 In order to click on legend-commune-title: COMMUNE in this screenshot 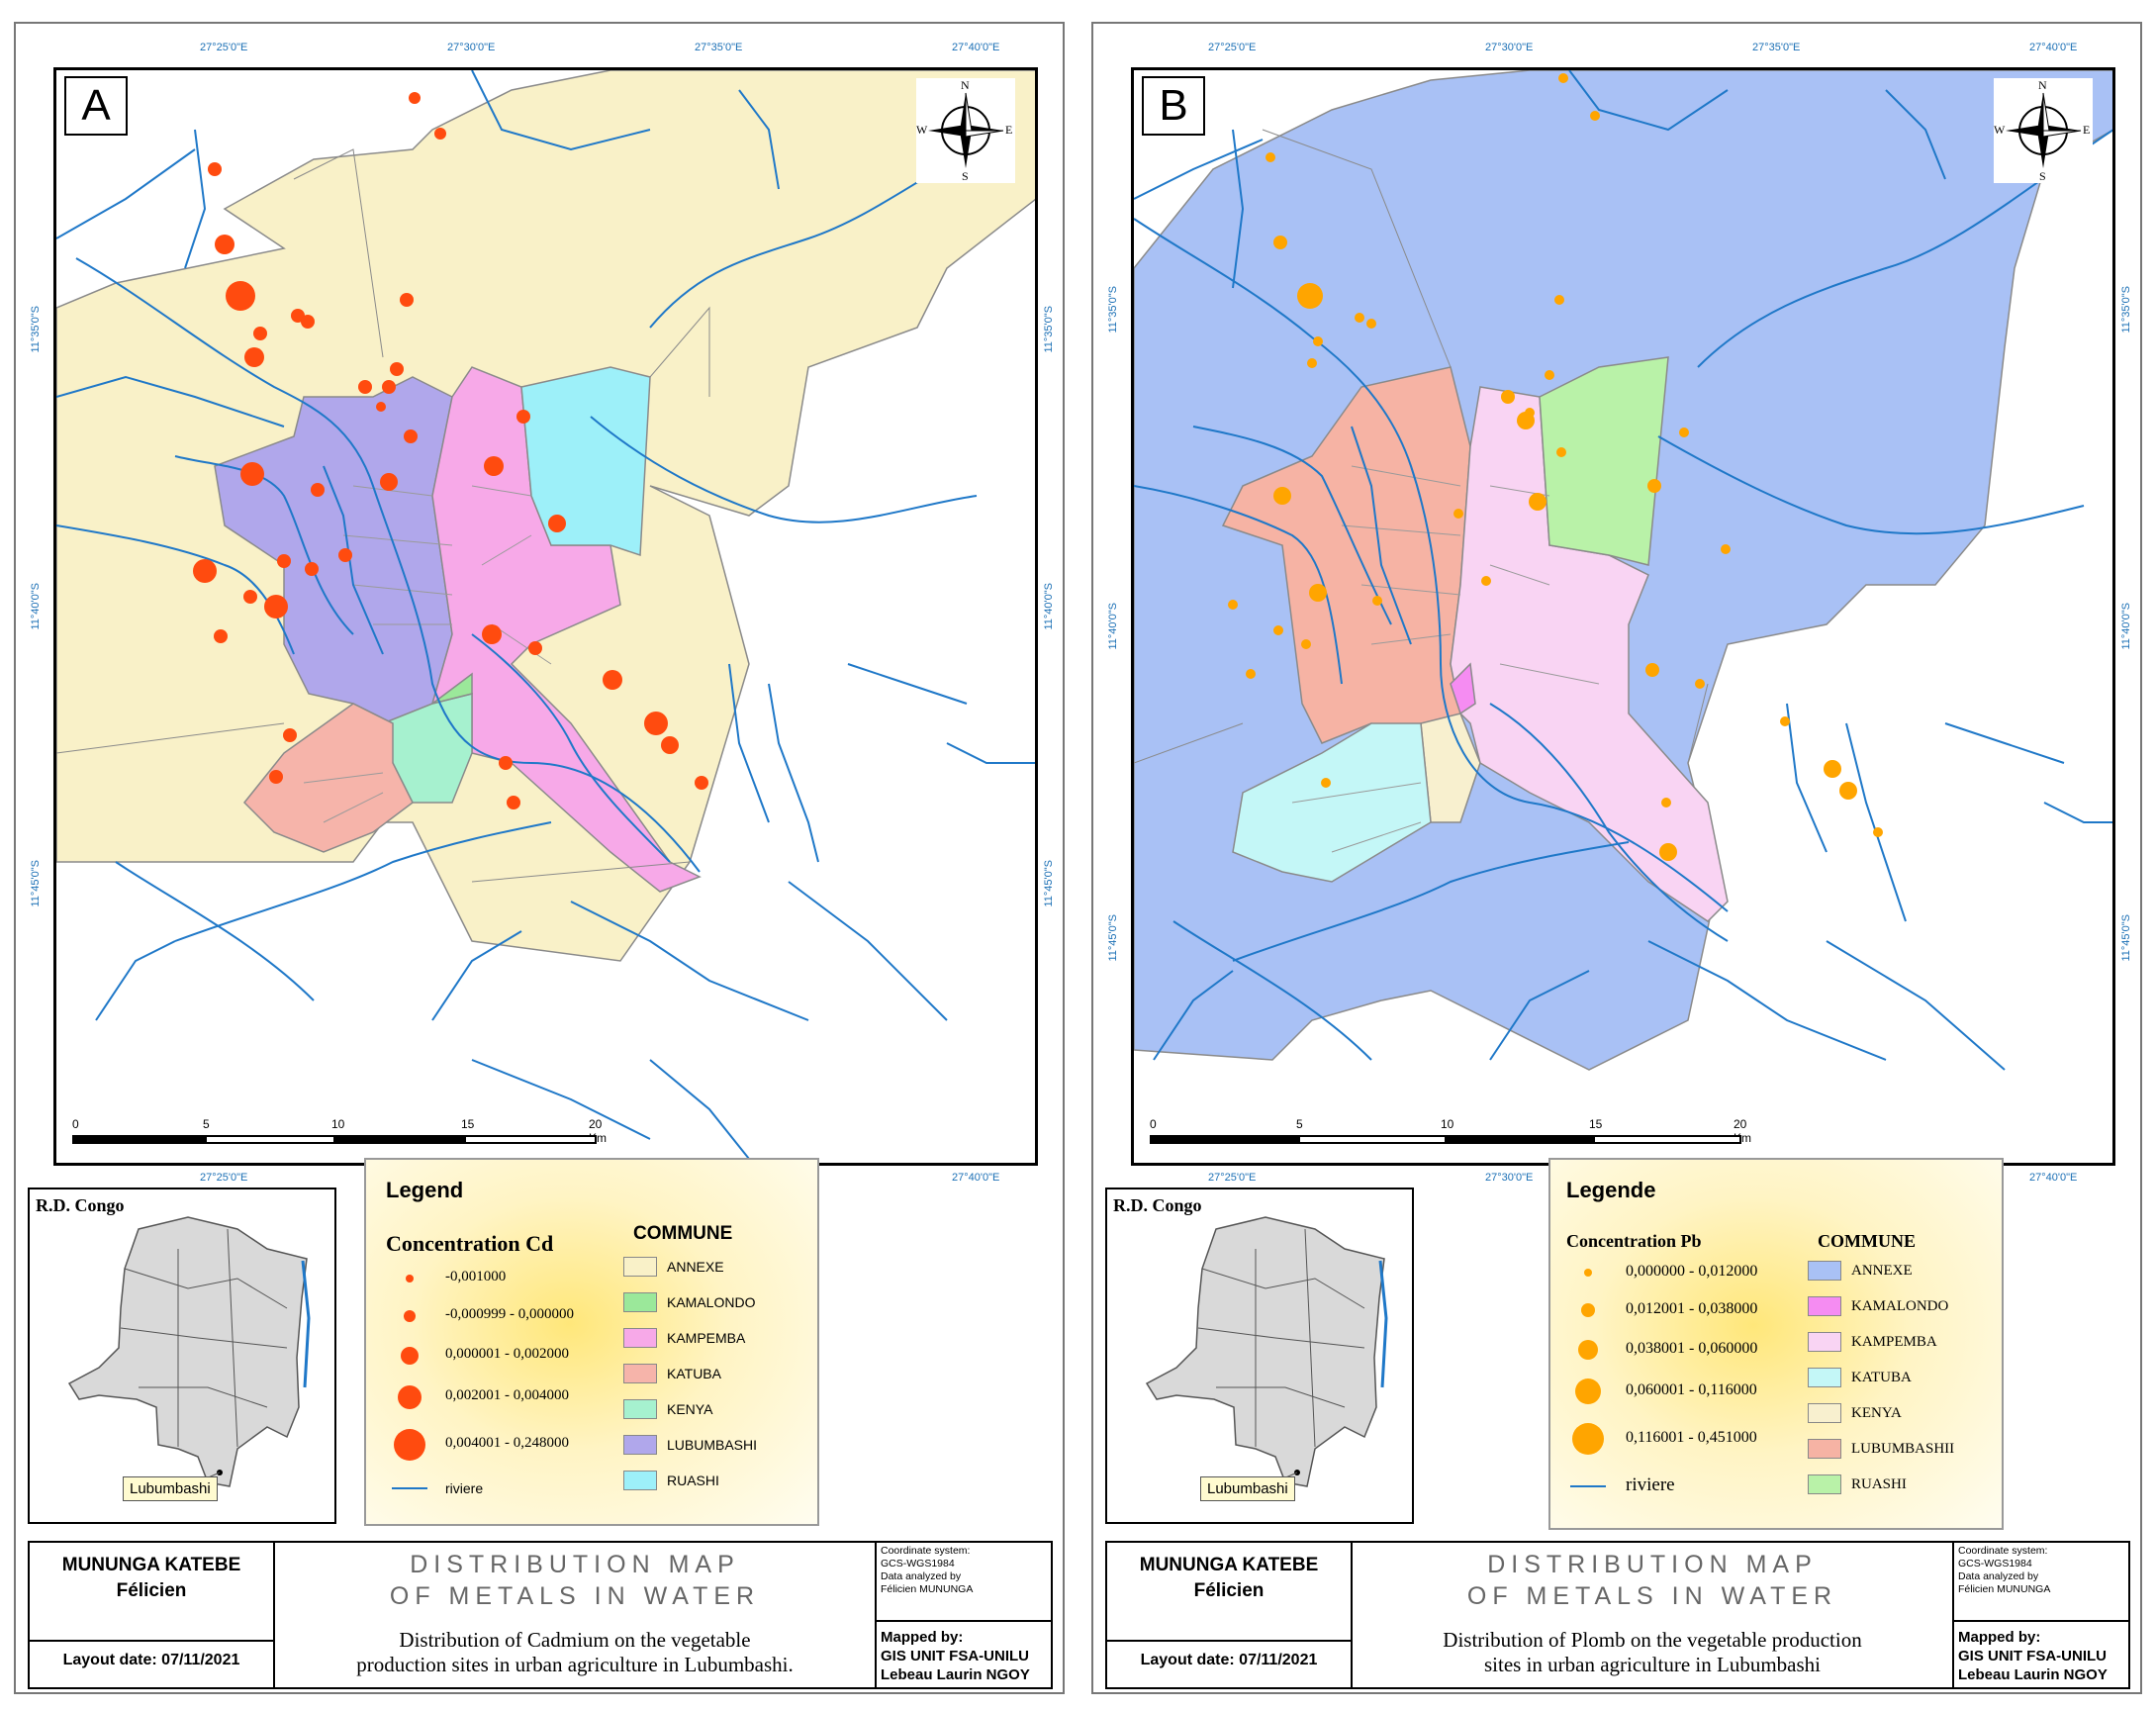, I will do `click(1867, 1241)`.